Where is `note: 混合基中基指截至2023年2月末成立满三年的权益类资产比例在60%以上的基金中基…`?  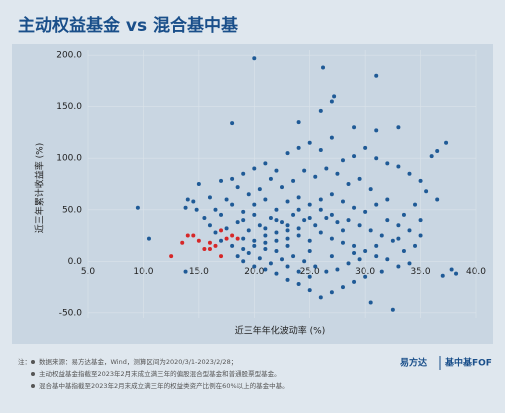 note: 混合基中基指截至2023年2月末成立满三年的权益类资产比例在60%以上的基金中基… is located at coordinates (164, 385).